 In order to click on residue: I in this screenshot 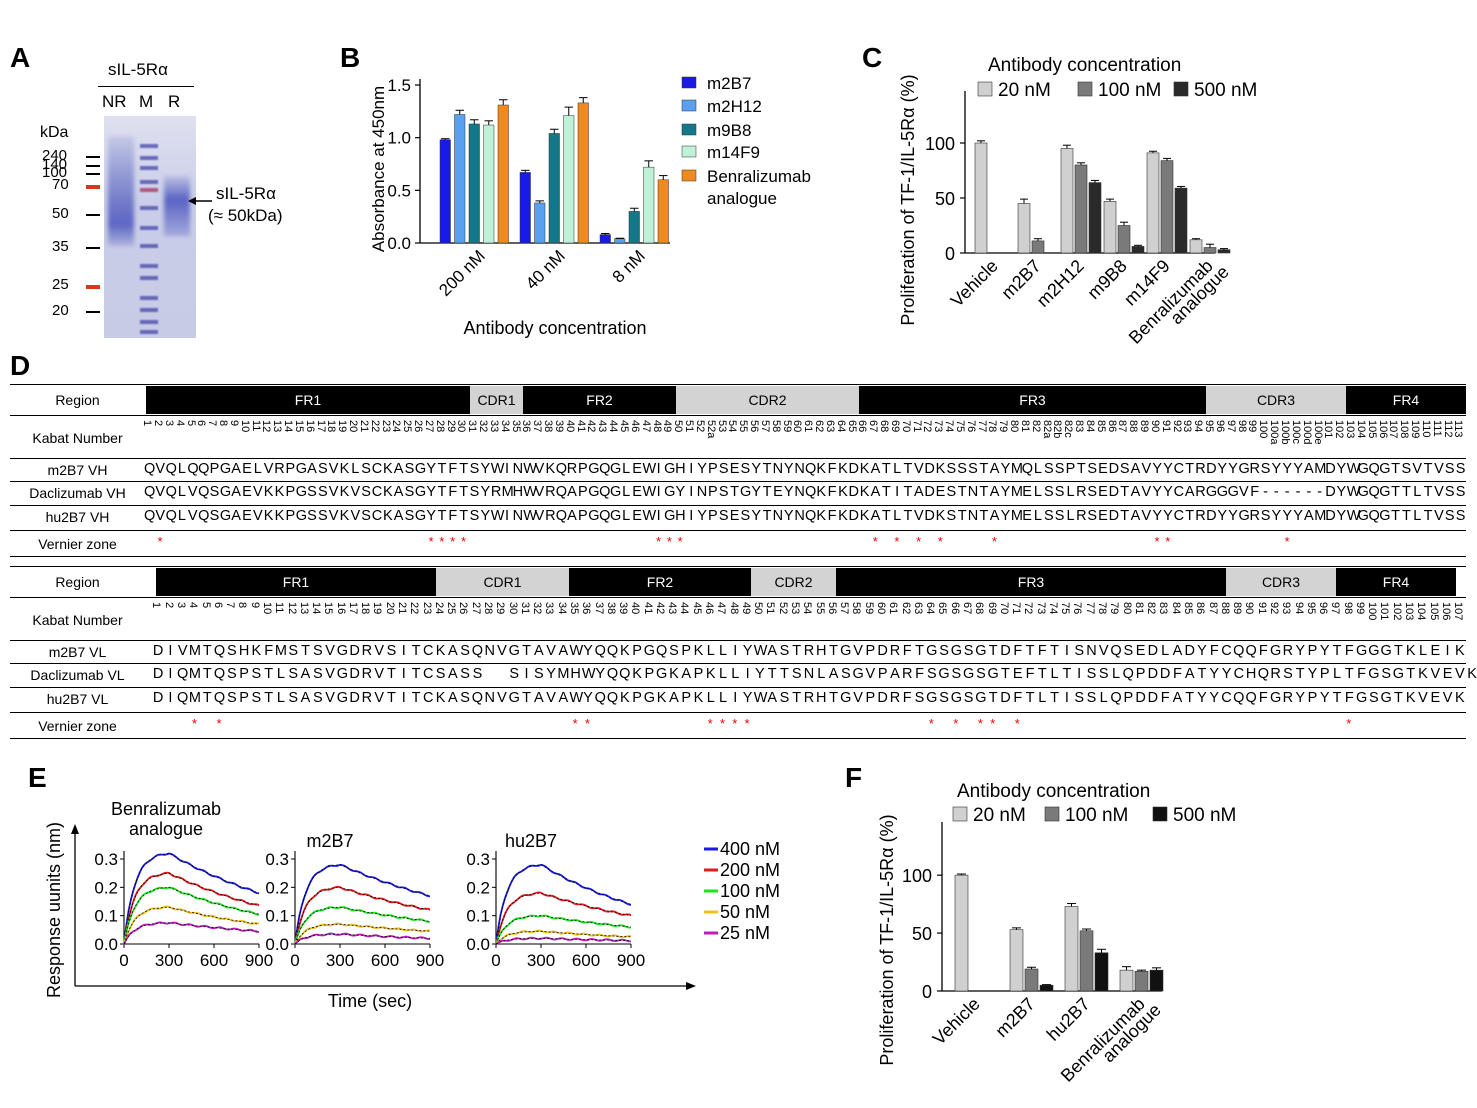, I will do `click(897, 492)`.